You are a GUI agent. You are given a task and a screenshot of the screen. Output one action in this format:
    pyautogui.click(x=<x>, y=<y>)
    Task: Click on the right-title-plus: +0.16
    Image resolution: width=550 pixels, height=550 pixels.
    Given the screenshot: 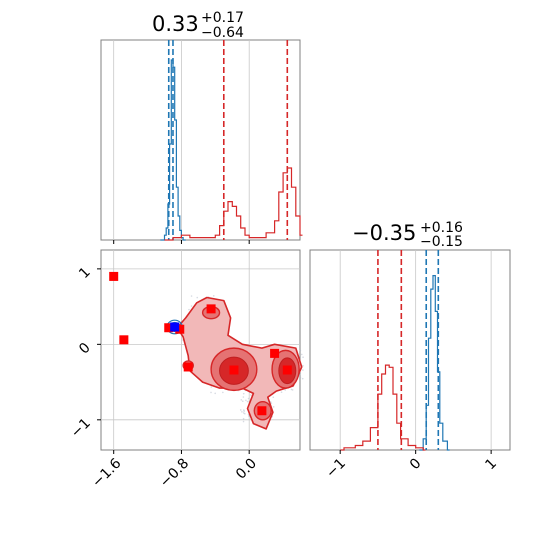 What is the action you would take?
    pyautogui.click(x=441, y=228)
    